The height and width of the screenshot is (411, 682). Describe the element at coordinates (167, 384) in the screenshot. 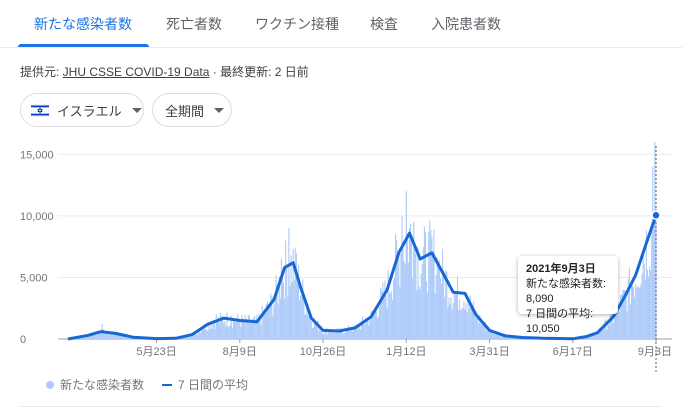

I see `line-legend-swatch` at that location.